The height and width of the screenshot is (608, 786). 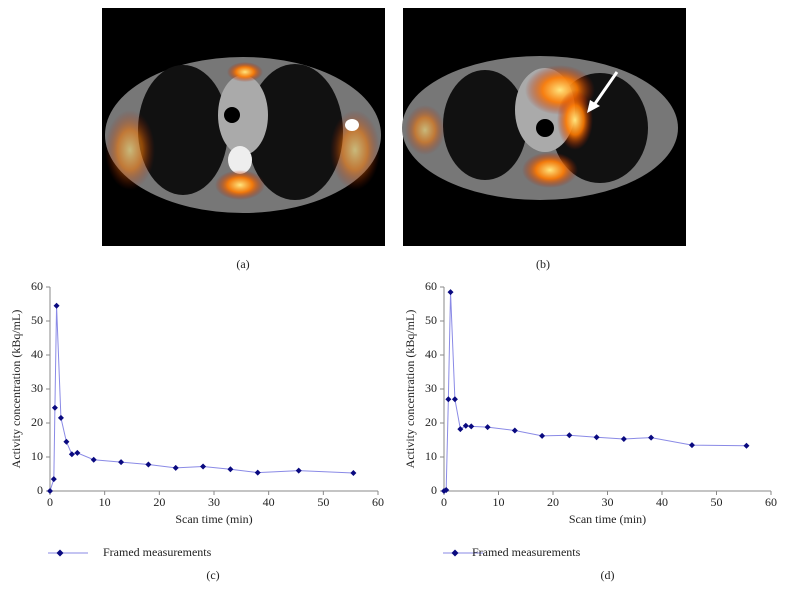 I want to click on scan-image-b, so click(x=544, y=127).